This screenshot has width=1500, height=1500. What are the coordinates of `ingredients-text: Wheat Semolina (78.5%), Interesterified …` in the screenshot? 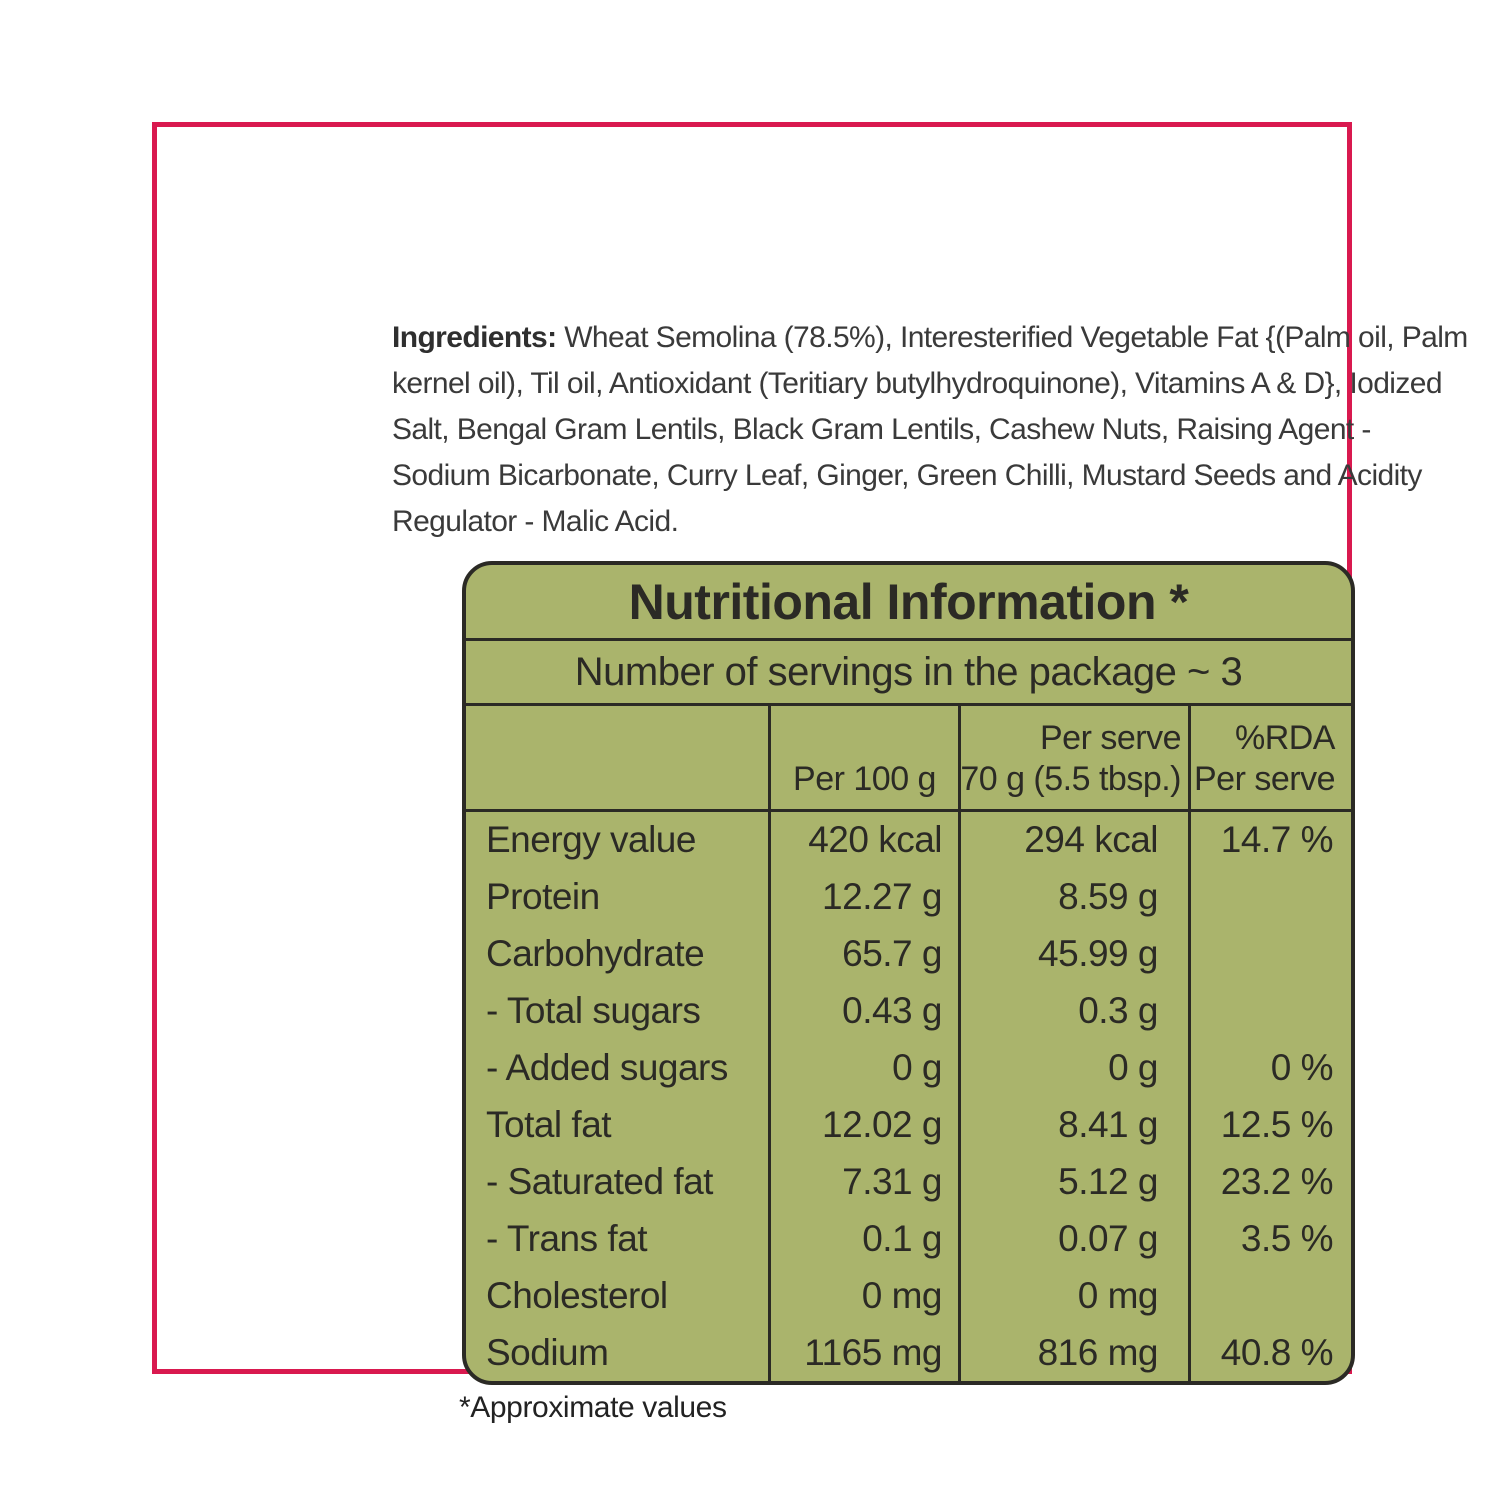 It's located at (930, 429).